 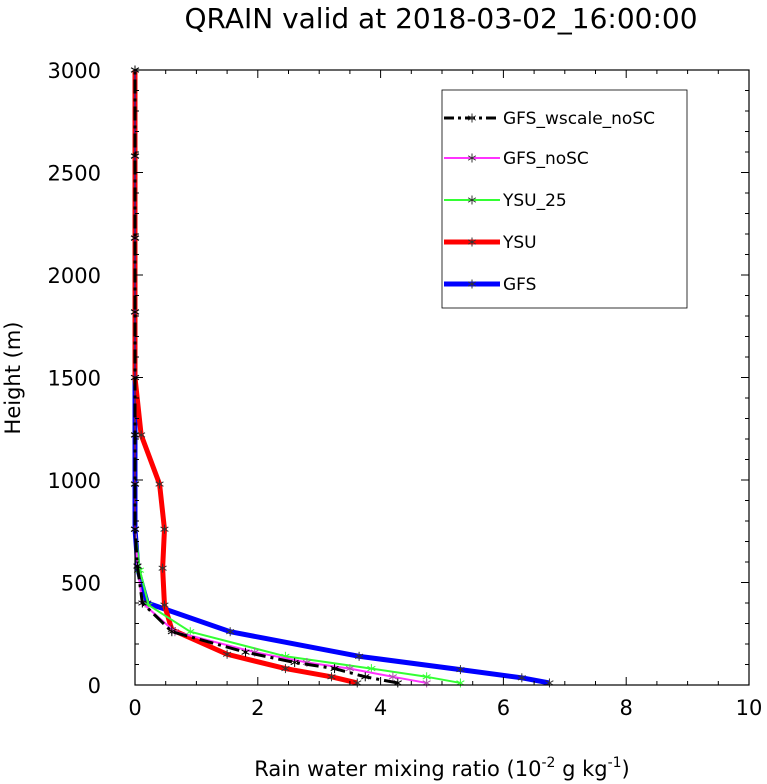 I want to click on legend-item: GFS_wscale_noSC, so click(x=549, y=119).